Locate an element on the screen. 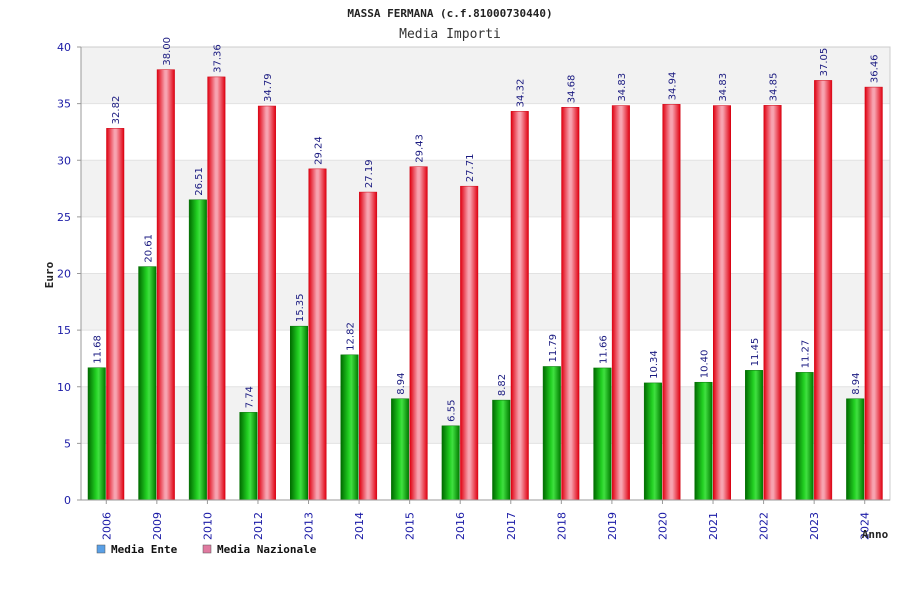 This screenshot has width=900, height=600. bar-value-label: 34.68 is located at coordinates (571, 89).